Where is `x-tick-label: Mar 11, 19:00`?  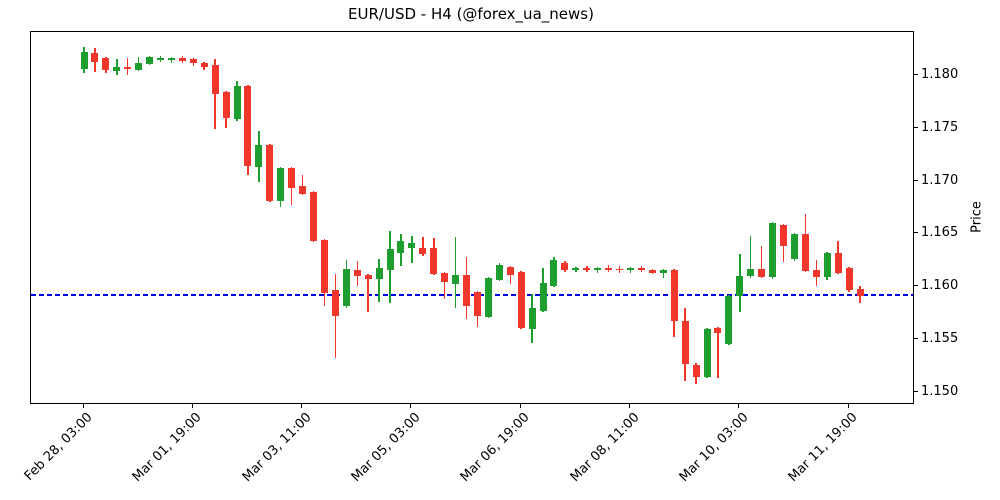 x-tick-label: Mar 11, 19:00 is located at coordinates (823, 447).